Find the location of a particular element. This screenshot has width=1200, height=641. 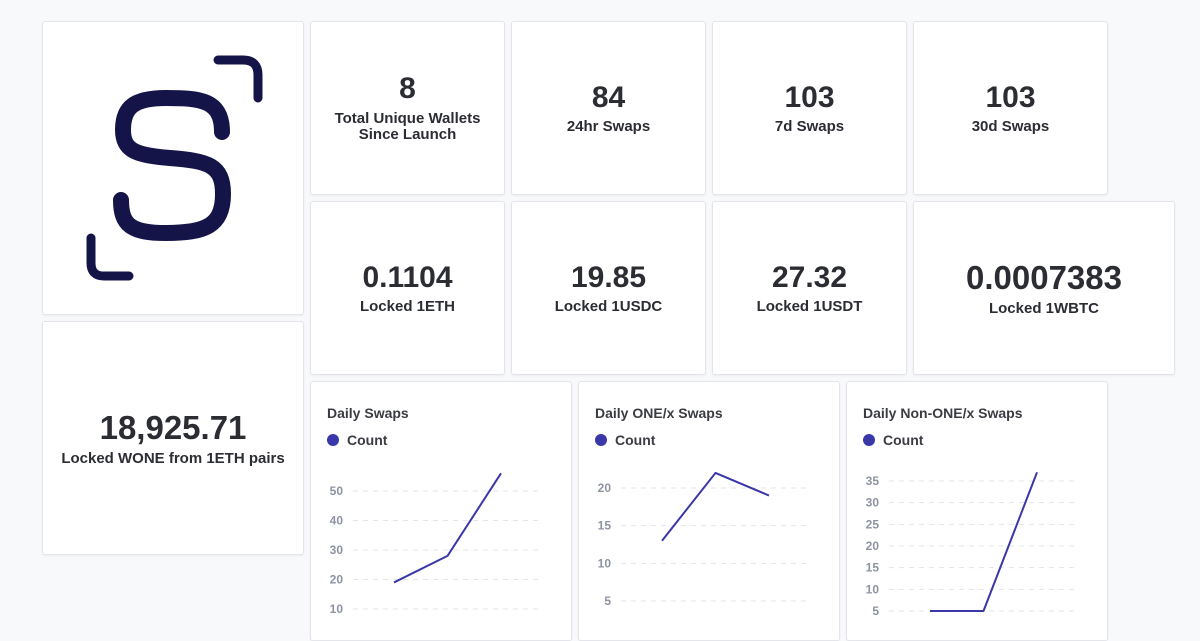

chart-title: Daily ONE/x Swaps is located at coordinates (659, 413).